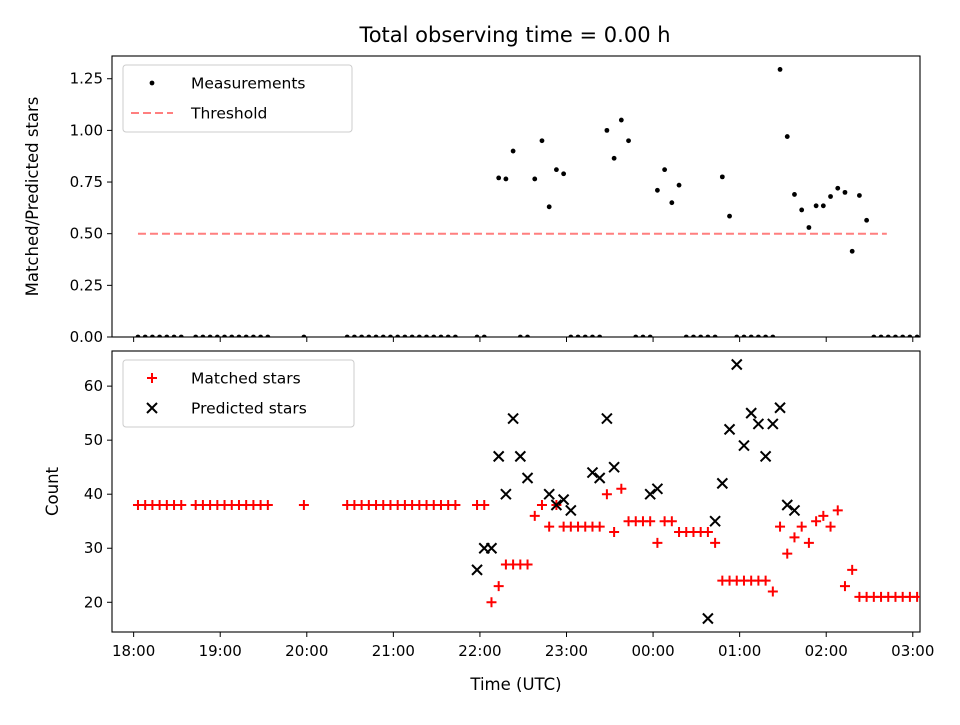 This screenshot has width=960, height=725. What do you see at coordinates (220, 651) in the screenshot?
I see `x-tick-label: 19:00` at bounding box center [220, 651].